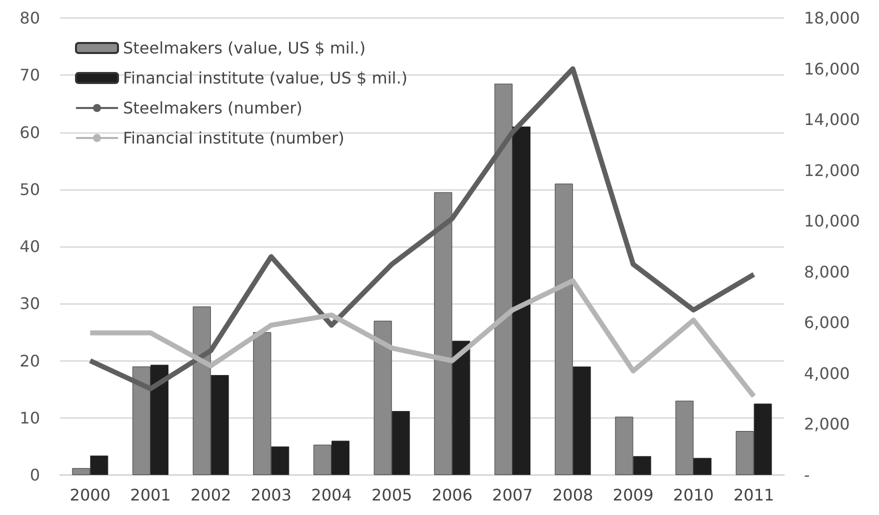 The height and width of the screenshot is (515, 879). I want to click on y2-tick-label: 2,000, so click(827, 424).